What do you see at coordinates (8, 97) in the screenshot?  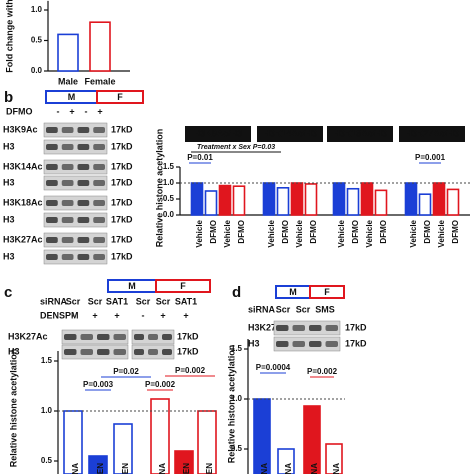 I see `panel-label: b` at bounding box center [8, 97].